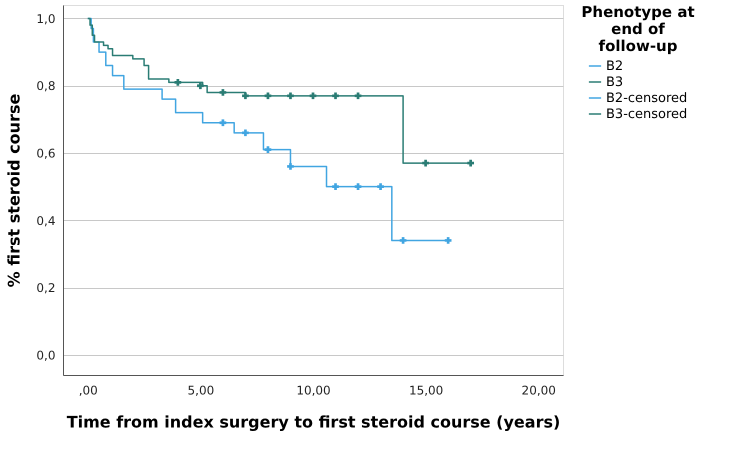 The height and width of the screenshot is (475, 751). I want to click on x-tick-label: 20,00, so click(539, 391).